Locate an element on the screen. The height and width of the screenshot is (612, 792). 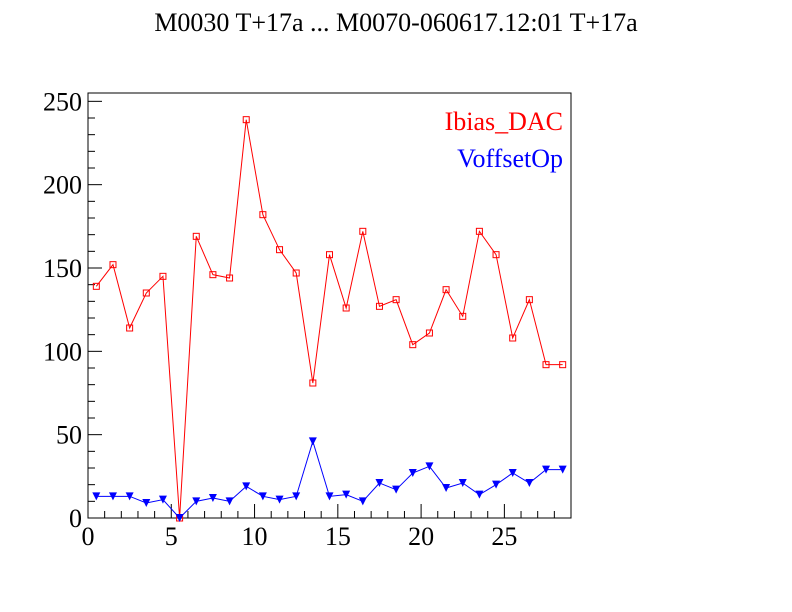
legend-entry: VoffsetOp is located at coordinates (510, 158).